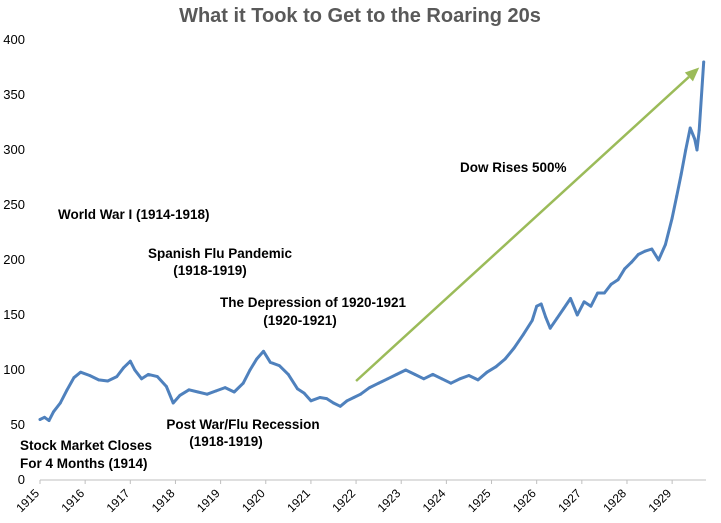  Describe the element at coordinates (343, 500) in the screenshot. I see `x-tick-label: 1922` at that location.